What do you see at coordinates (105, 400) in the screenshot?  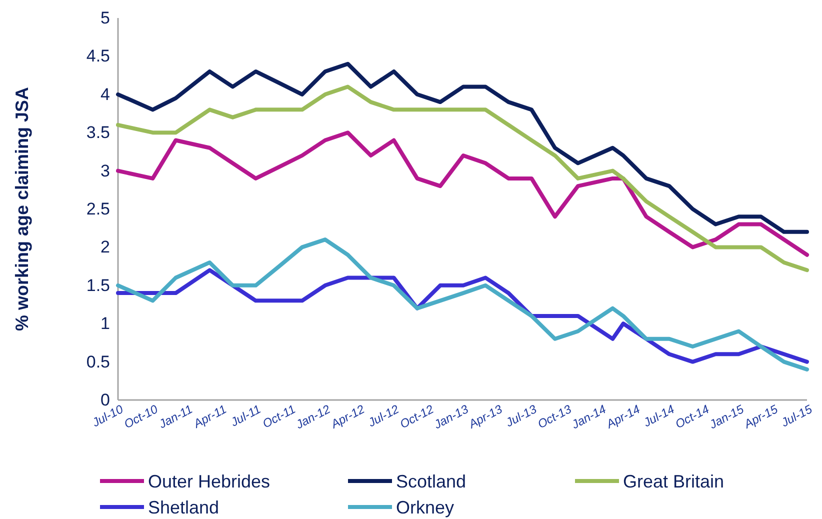 I see `y-tick-label: 0` at bounding box center [105, 400].